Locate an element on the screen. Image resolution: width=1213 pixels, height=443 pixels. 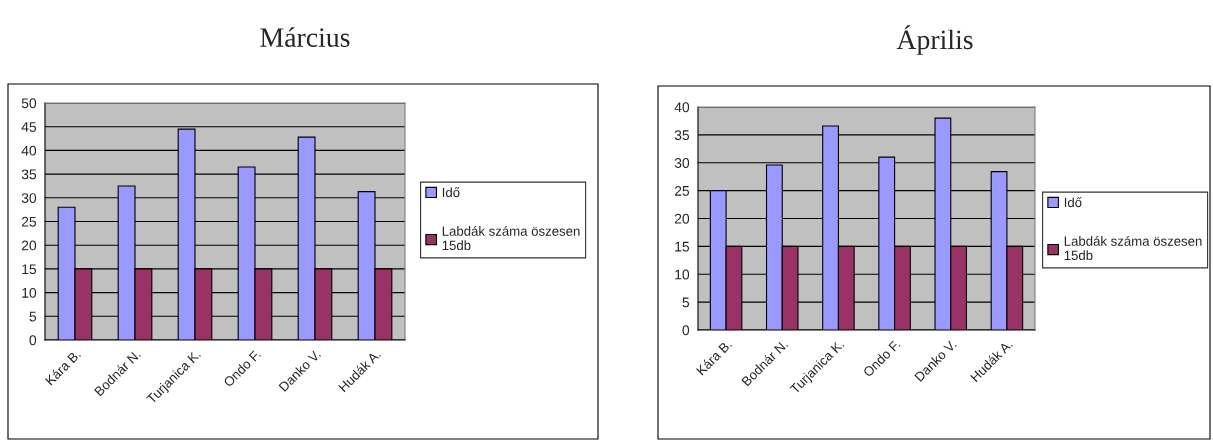
y-tick-label: 45 is located at coordinates (29, 127).